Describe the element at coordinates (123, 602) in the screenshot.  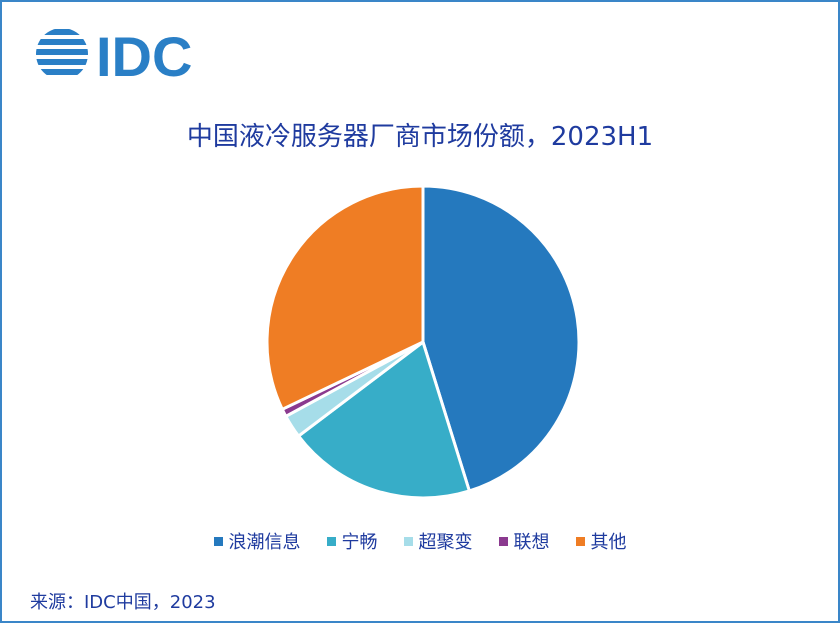
I see `source-note: 来源：IDC中国，2023` at that location.